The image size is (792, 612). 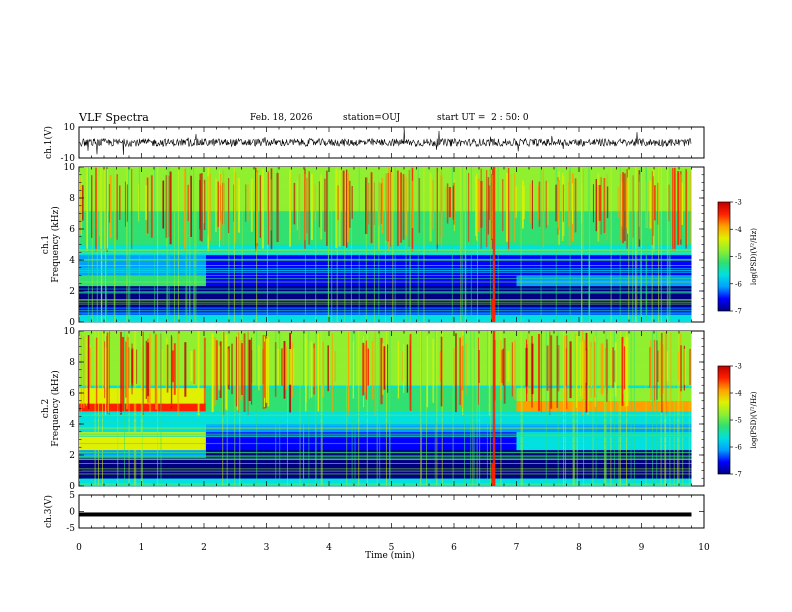 What do you see at coordinates (494, 408) in the screenshot?
I see `event-line` at bounding box center [494, 408].